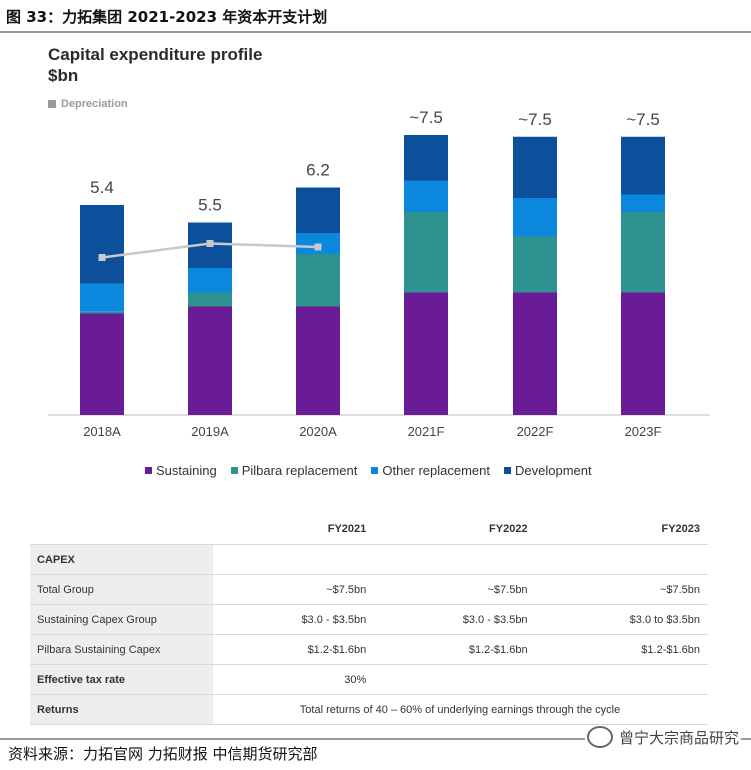 This screenshot has height=770, width=751. What do you see at coordinates (643, 203) in the screenshot?
I see `bar-other-2023F` at bounding box center [643, 203].